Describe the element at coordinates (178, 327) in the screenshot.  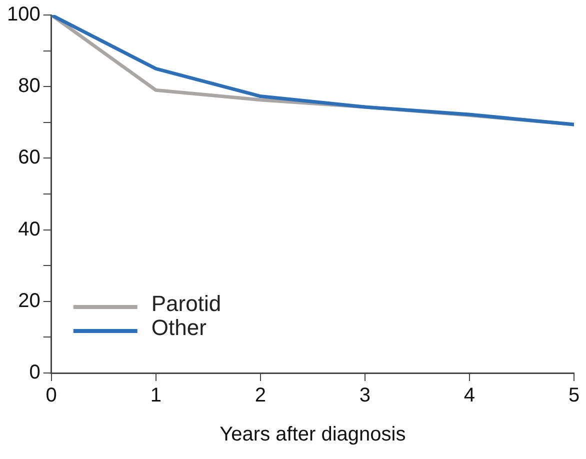
I see `legend-label: Other` at that location.